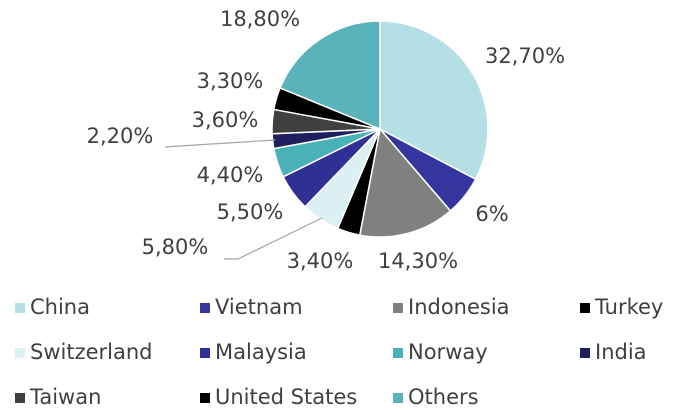 Image resolution: width=681 pixels, height=410 pixels. I want to click on data-label: 32,70%, so click(525, 56).